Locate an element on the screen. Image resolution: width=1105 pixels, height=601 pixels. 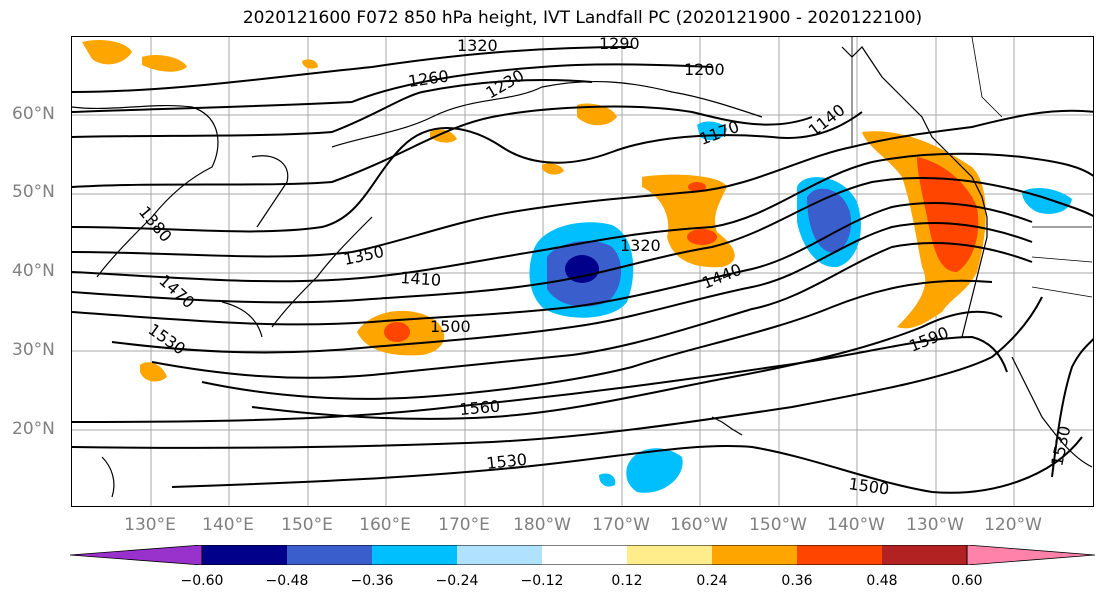
contour-label: 1560 is located at coordinates (480, 408).